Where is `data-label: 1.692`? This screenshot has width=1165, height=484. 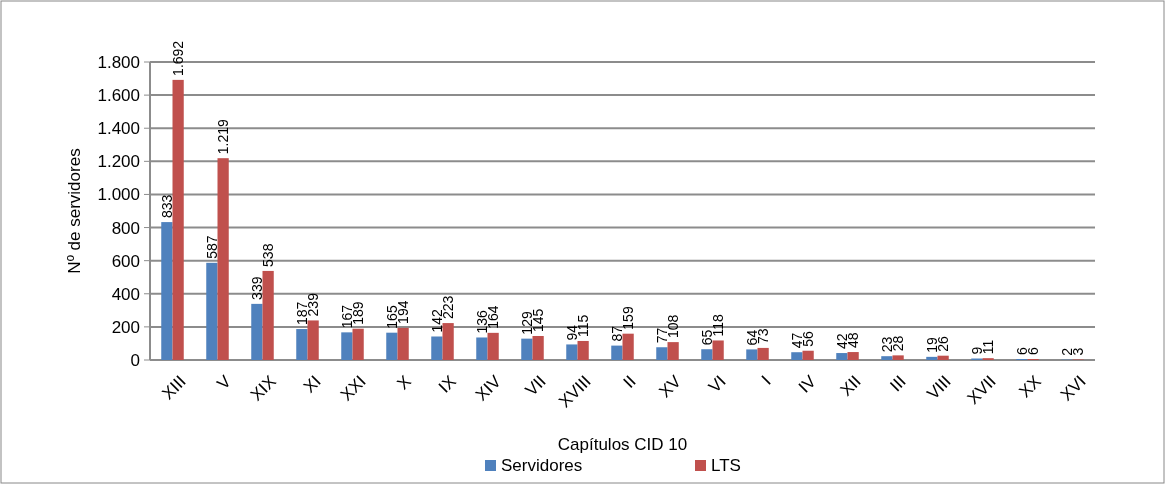 data-label: 1.692 is located at coordinates (178, 58).